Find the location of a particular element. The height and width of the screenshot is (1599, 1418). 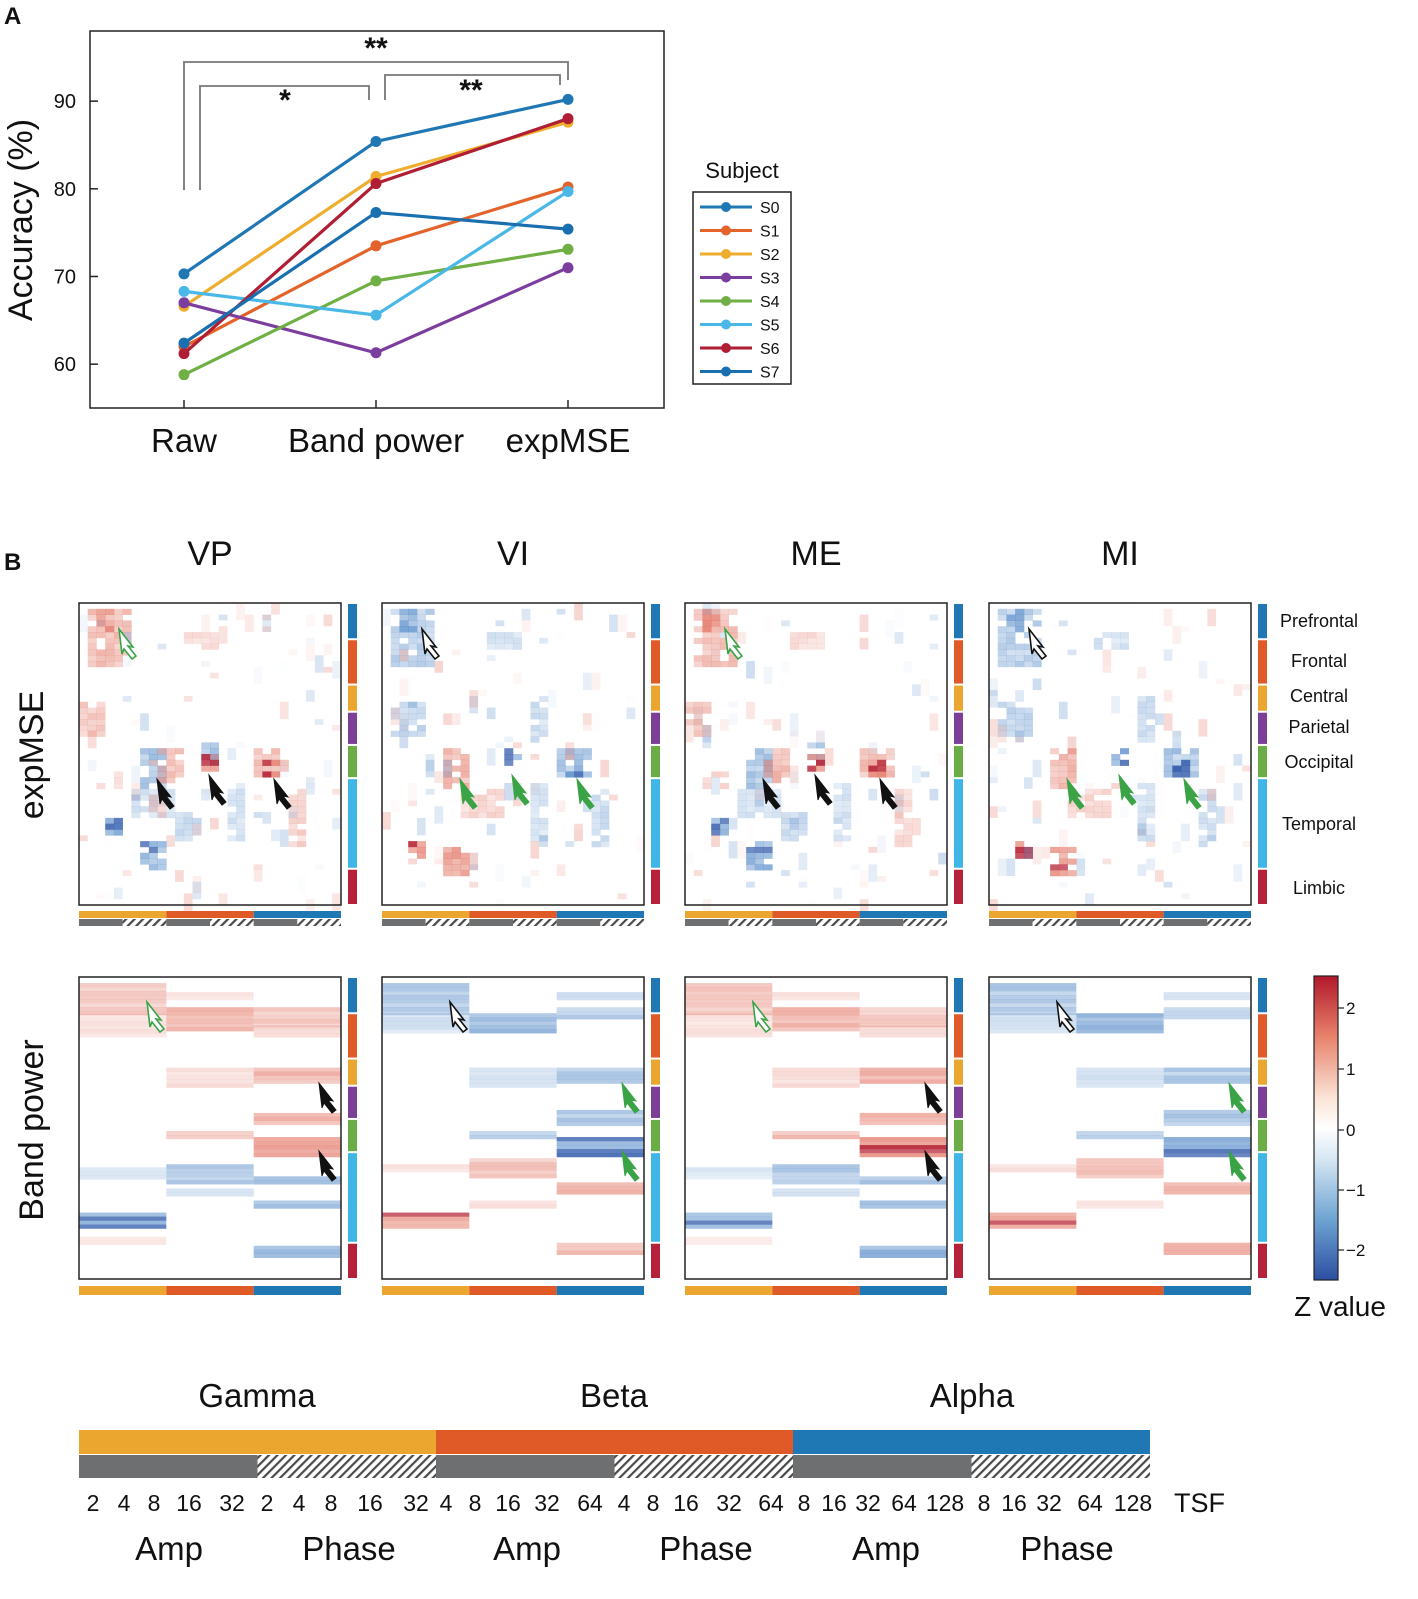

region-label-central: Central is located at coordinates (1319, 696).